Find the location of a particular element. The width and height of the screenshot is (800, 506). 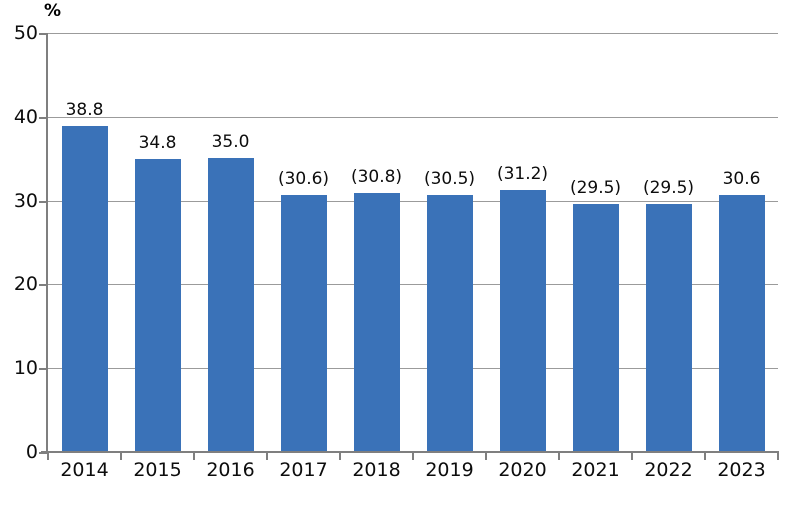

x-axis-category-label: 2021 is located at coordinates (595, 470).